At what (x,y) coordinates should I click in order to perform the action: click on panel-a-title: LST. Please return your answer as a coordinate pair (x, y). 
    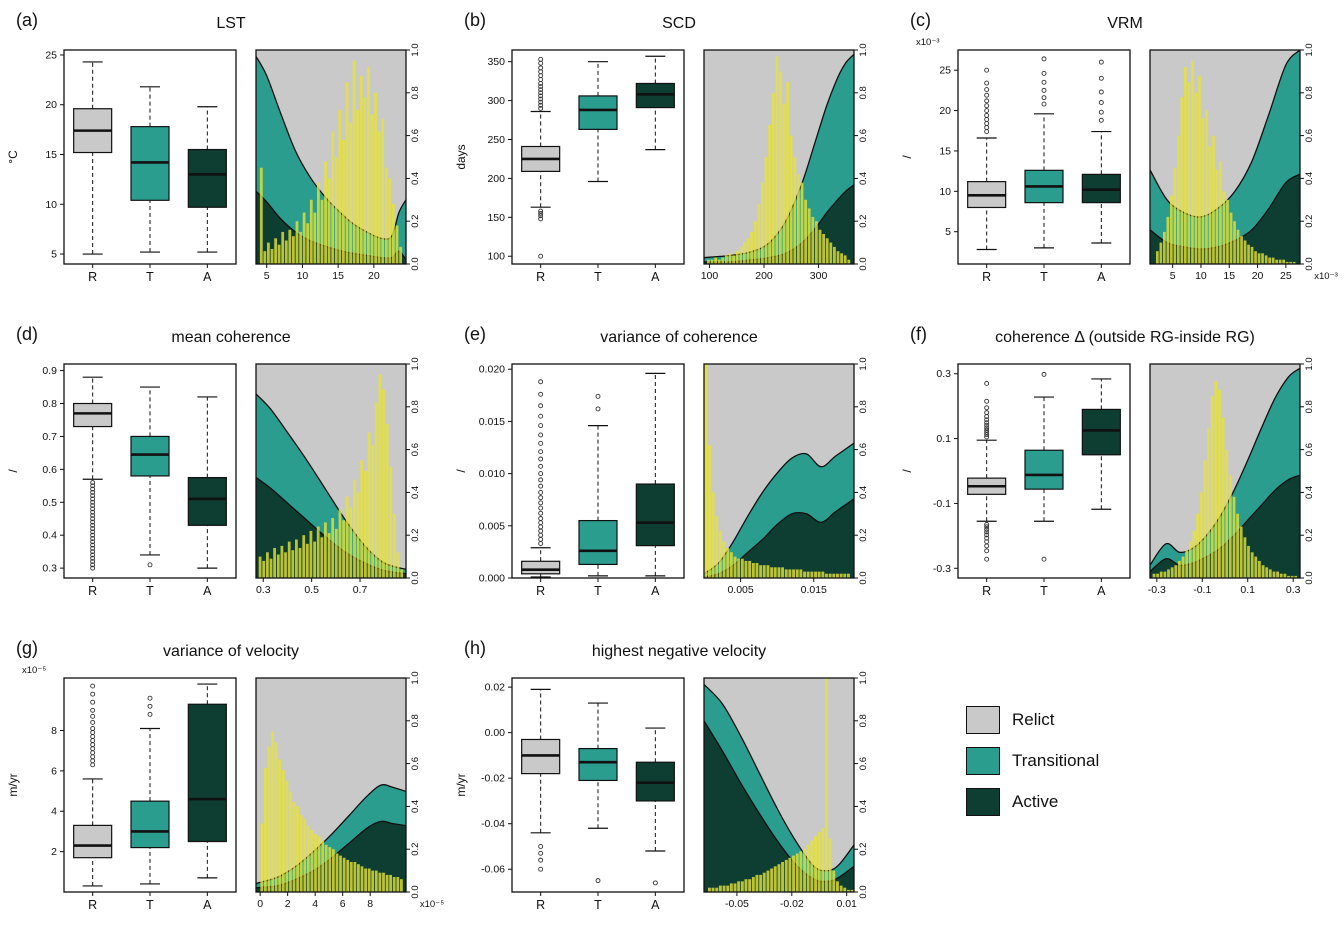
    Looking at the image, I should click on (231, 23).